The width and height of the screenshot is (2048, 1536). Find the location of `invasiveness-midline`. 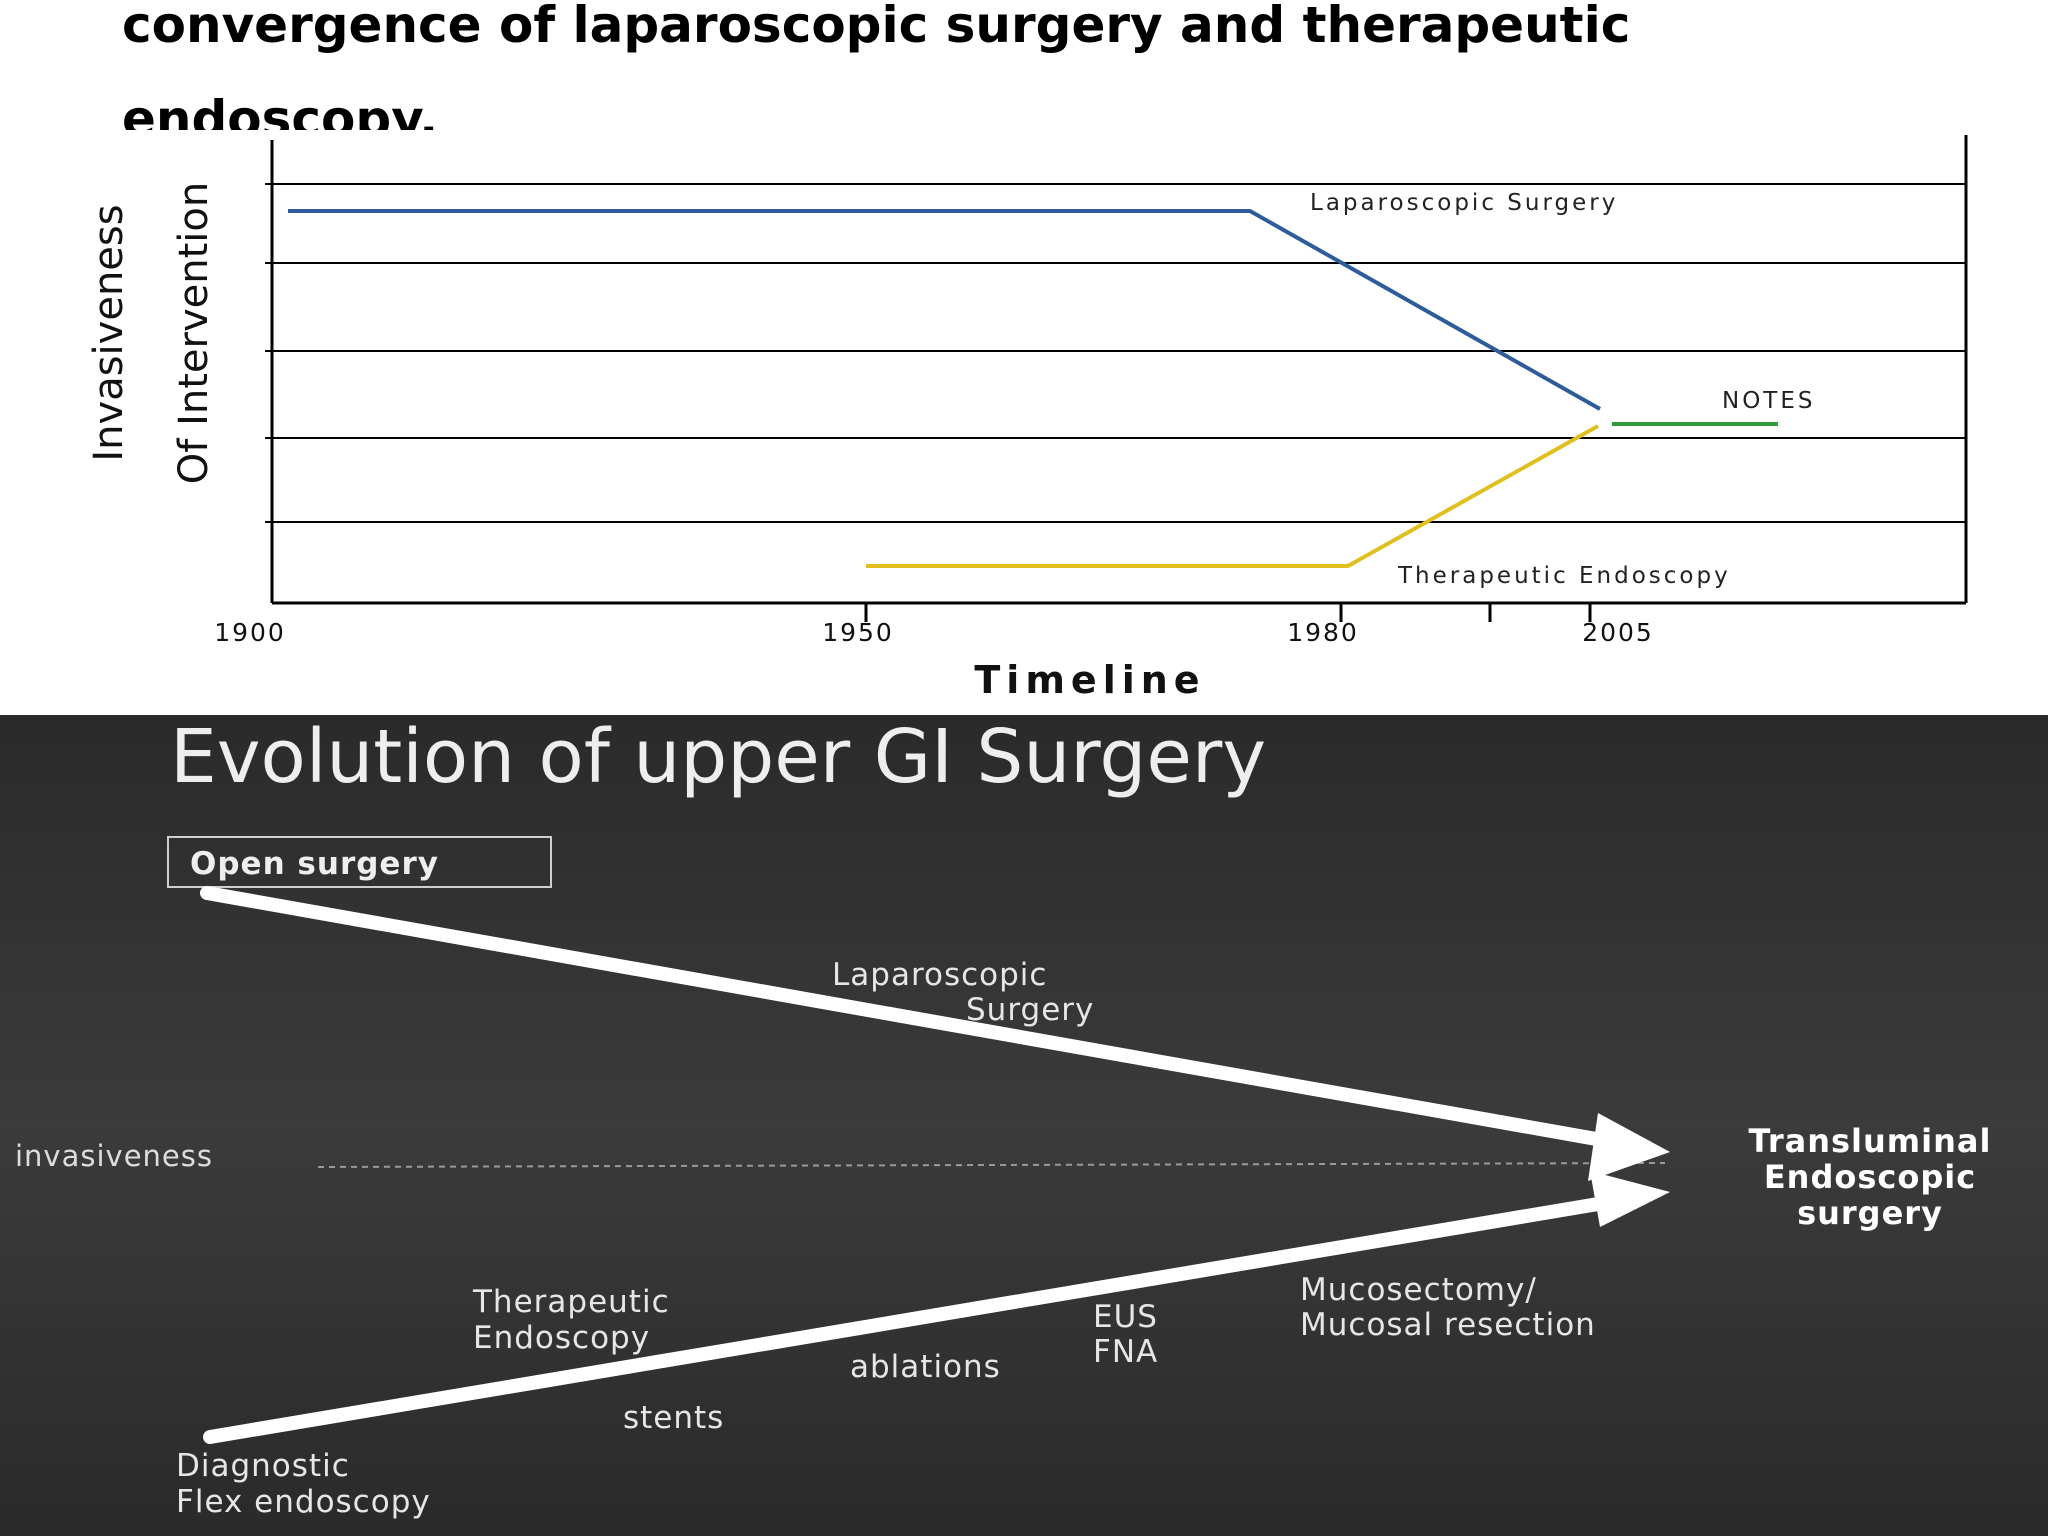

invasiveness-midline is located at coordinates (991, 1165).